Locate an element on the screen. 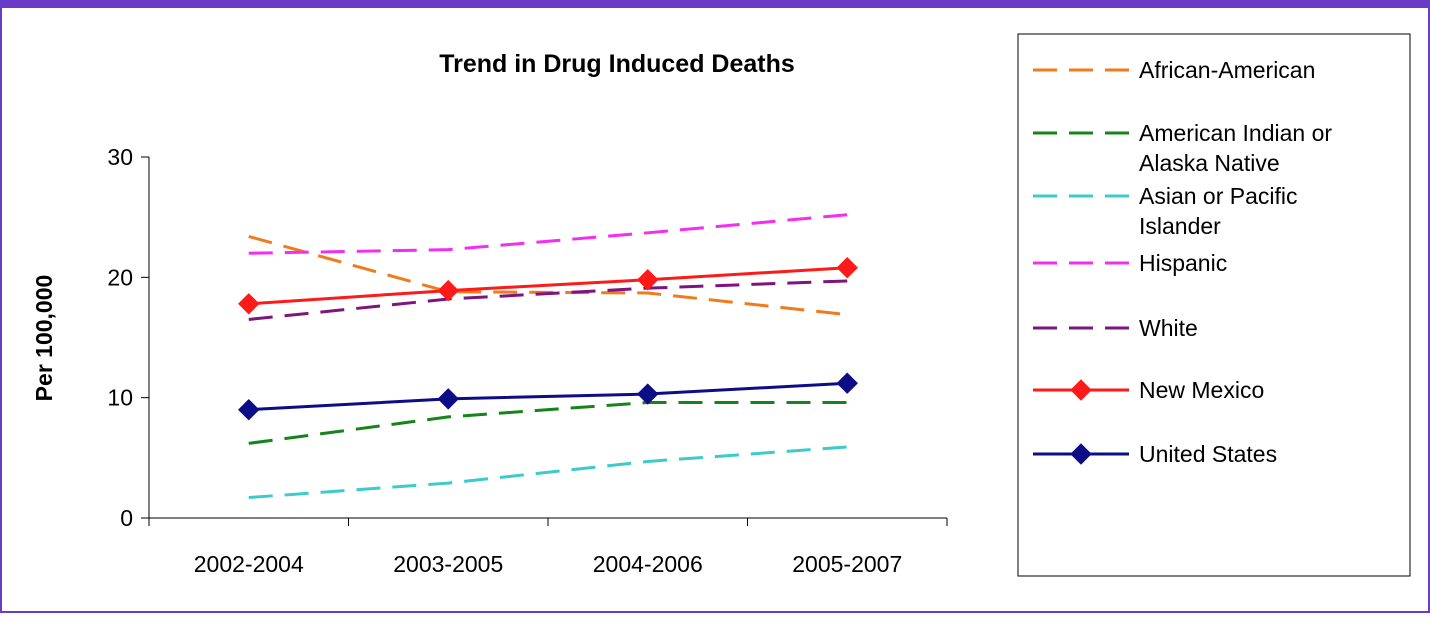 This screenshot has height=621, width=1430. y-tick-label: 0 is located at coordinates (126, 518).